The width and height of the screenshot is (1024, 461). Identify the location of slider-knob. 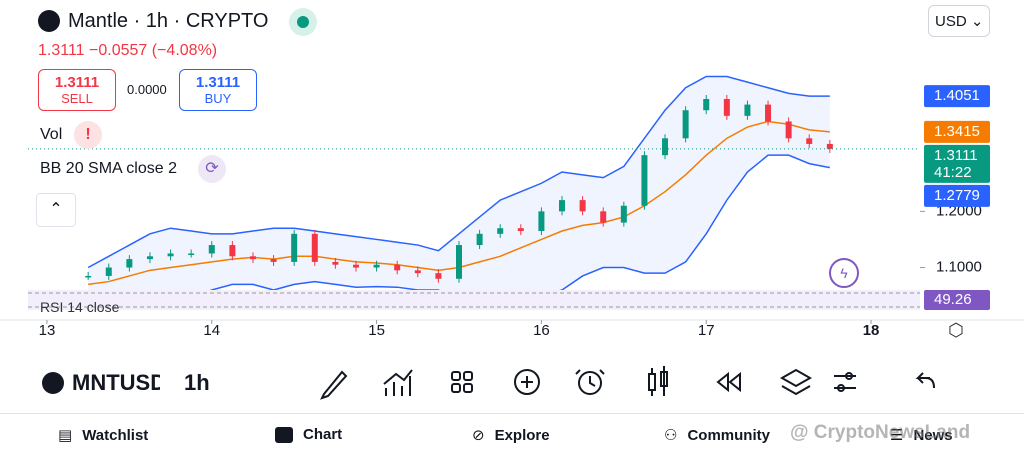
(849, 376).